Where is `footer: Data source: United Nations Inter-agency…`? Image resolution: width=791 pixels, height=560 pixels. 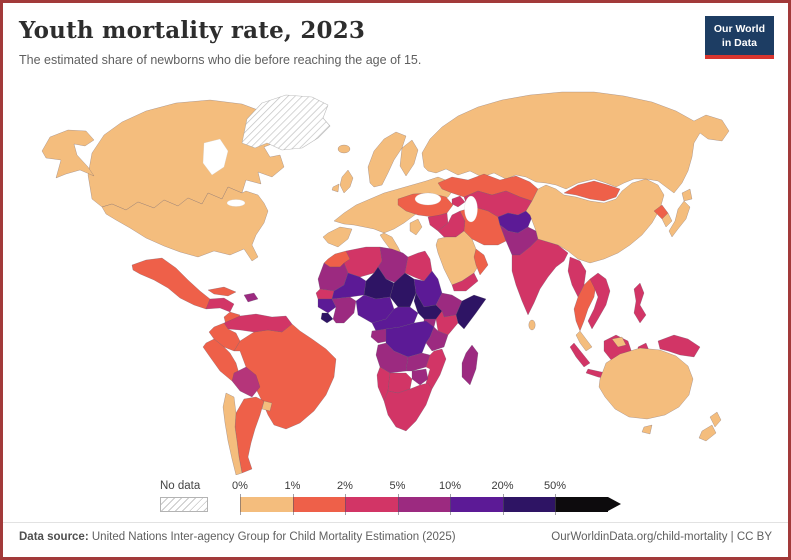
footer: Data source: United Nations Inter-agency… is located at coordinates (395, 539).